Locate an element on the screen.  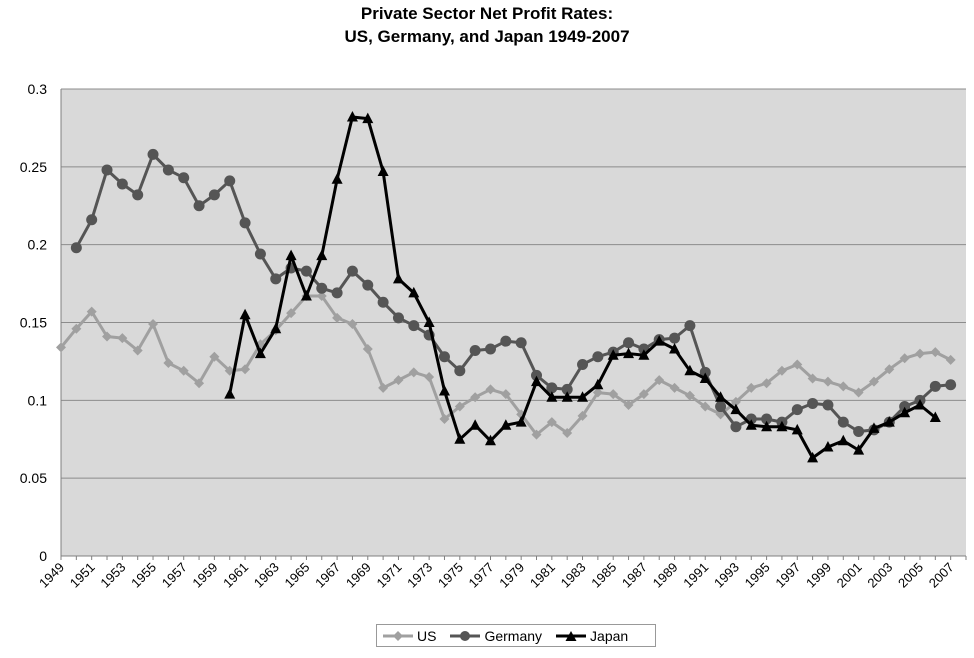
x-tick-label: 1983 is located at coordinates (573, 575).